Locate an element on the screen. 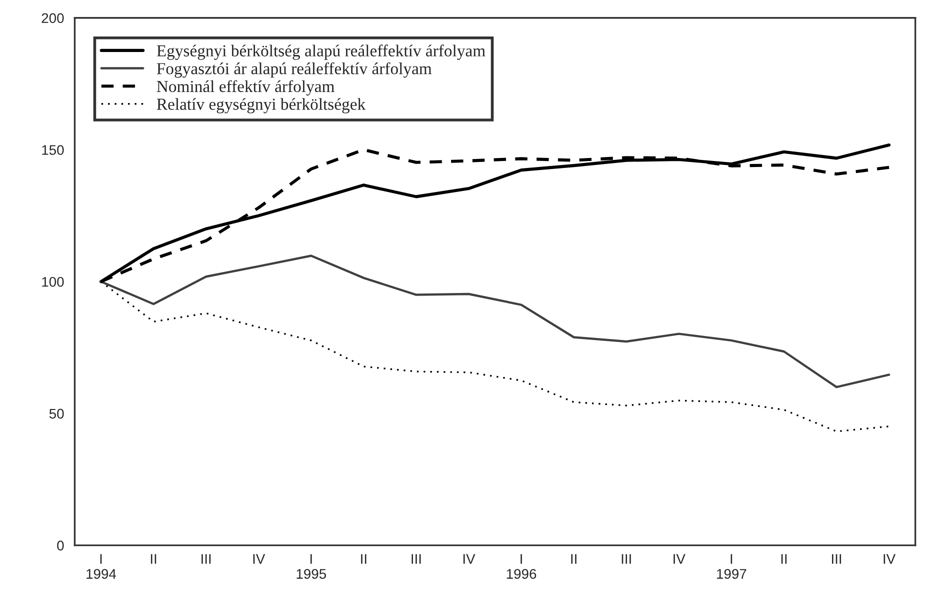 This screenshot has height=596, width=934. y-tick-label: 0 is located at coordinates (60, 545).